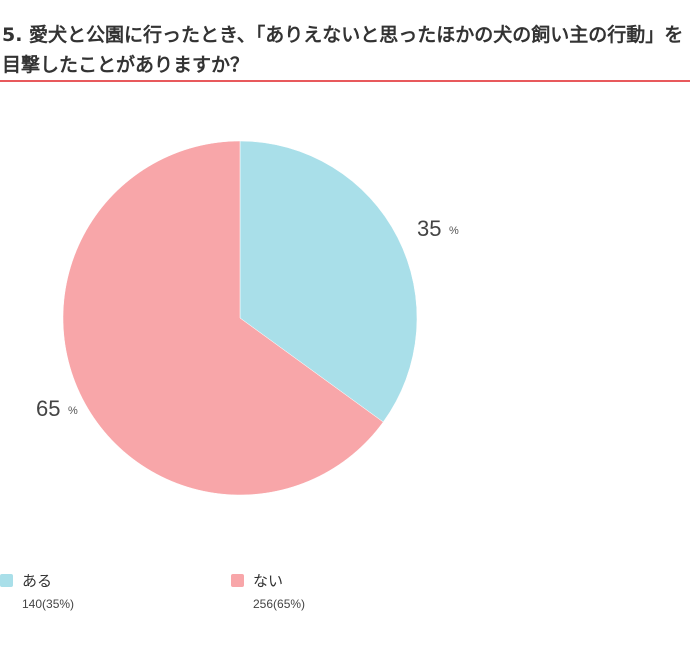  I want to click on pie-label-unit-aru: %, so click(454, 231).